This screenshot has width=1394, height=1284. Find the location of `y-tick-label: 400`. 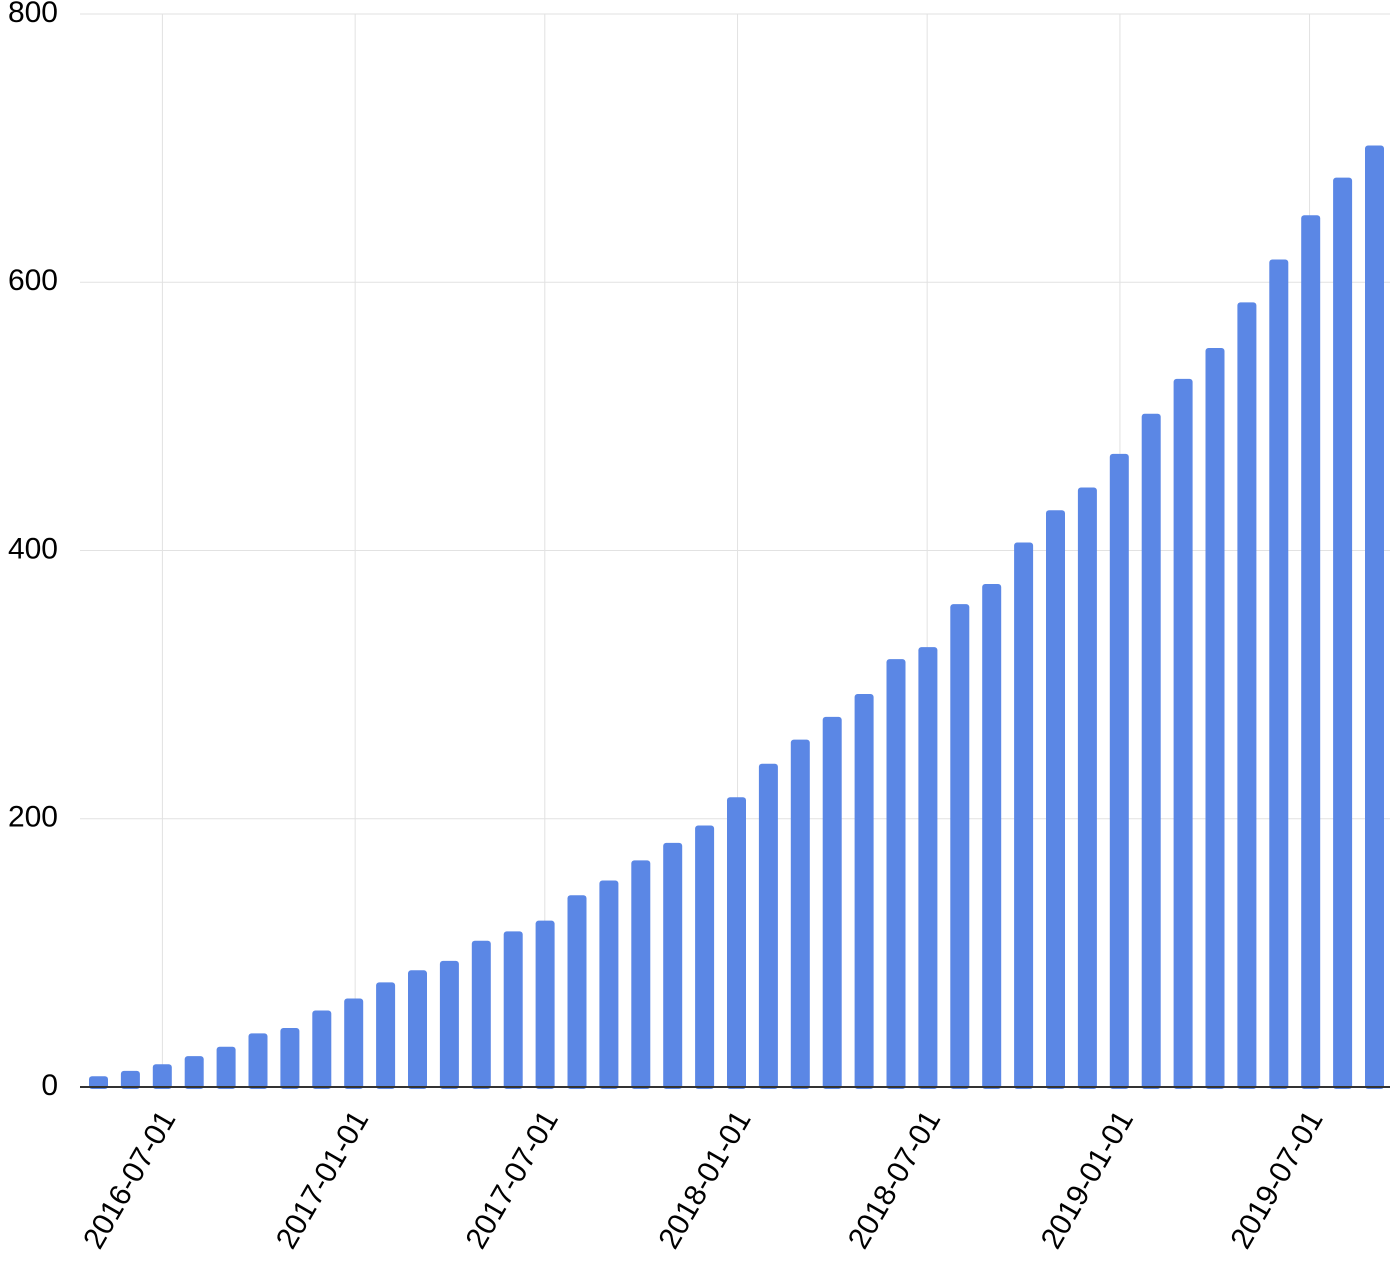

y-tick-label: 400 is located at coordinates (33, 548).